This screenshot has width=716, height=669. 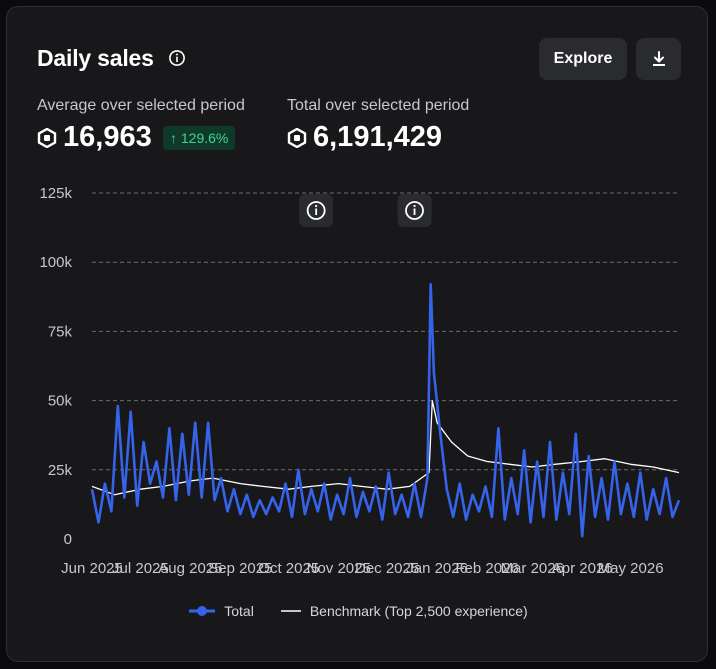 I want to click on legend-item-total: Total, so click(x=221, y=611).